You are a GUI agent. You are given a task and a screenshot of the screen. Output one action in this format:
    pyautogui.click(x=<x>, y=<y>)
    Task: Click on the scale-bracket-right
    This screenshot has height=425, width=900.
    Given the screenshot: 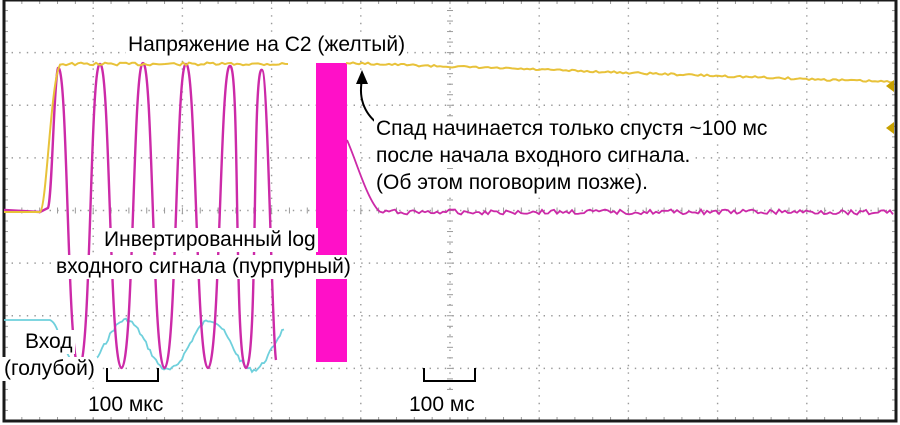 What is the action you would take?
    pyautogui.click(x=449, y=375)
    